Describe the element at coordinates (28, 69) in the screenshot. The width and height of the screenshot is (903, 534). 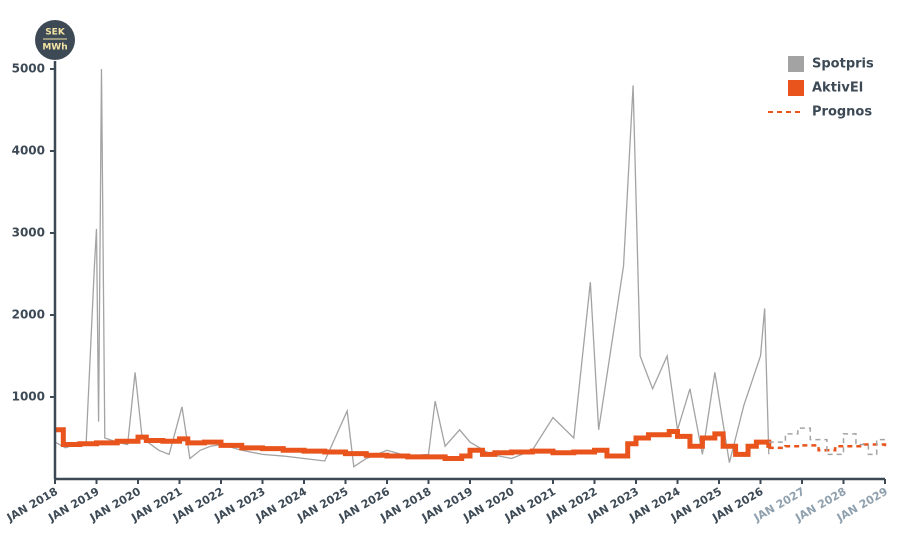
I see `y-tick-label: 5000` at that location.